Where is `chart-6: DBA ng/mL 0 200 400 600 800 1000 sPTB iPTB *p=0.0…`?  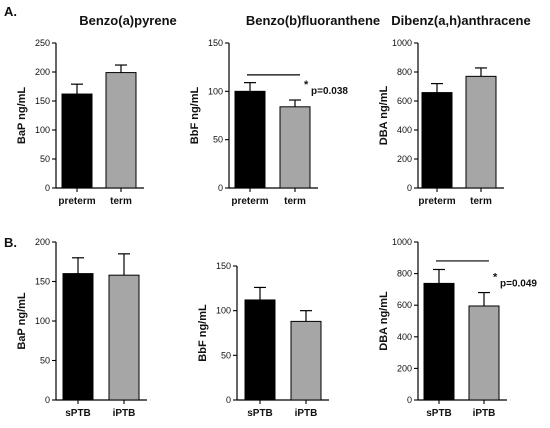
chart-6: DBA ng/mL 0 200 400 600 800 1000 sPTB iPTB *p=0.0… is located at coordinates (457, 328).